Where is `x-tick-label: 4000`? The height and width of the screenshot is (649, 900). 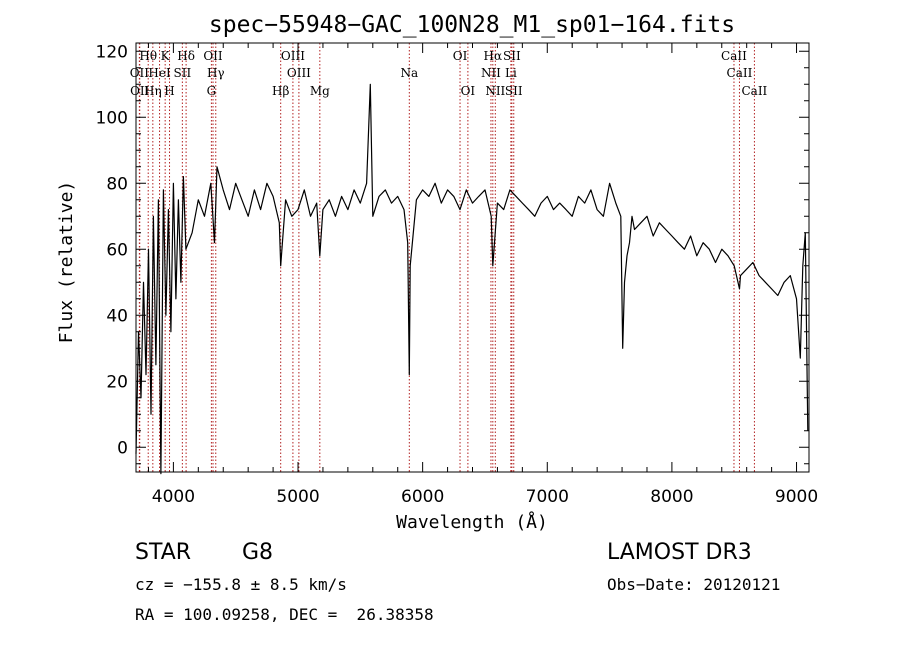 x-tick-label: 4000 is located at coordinates (173, 497).